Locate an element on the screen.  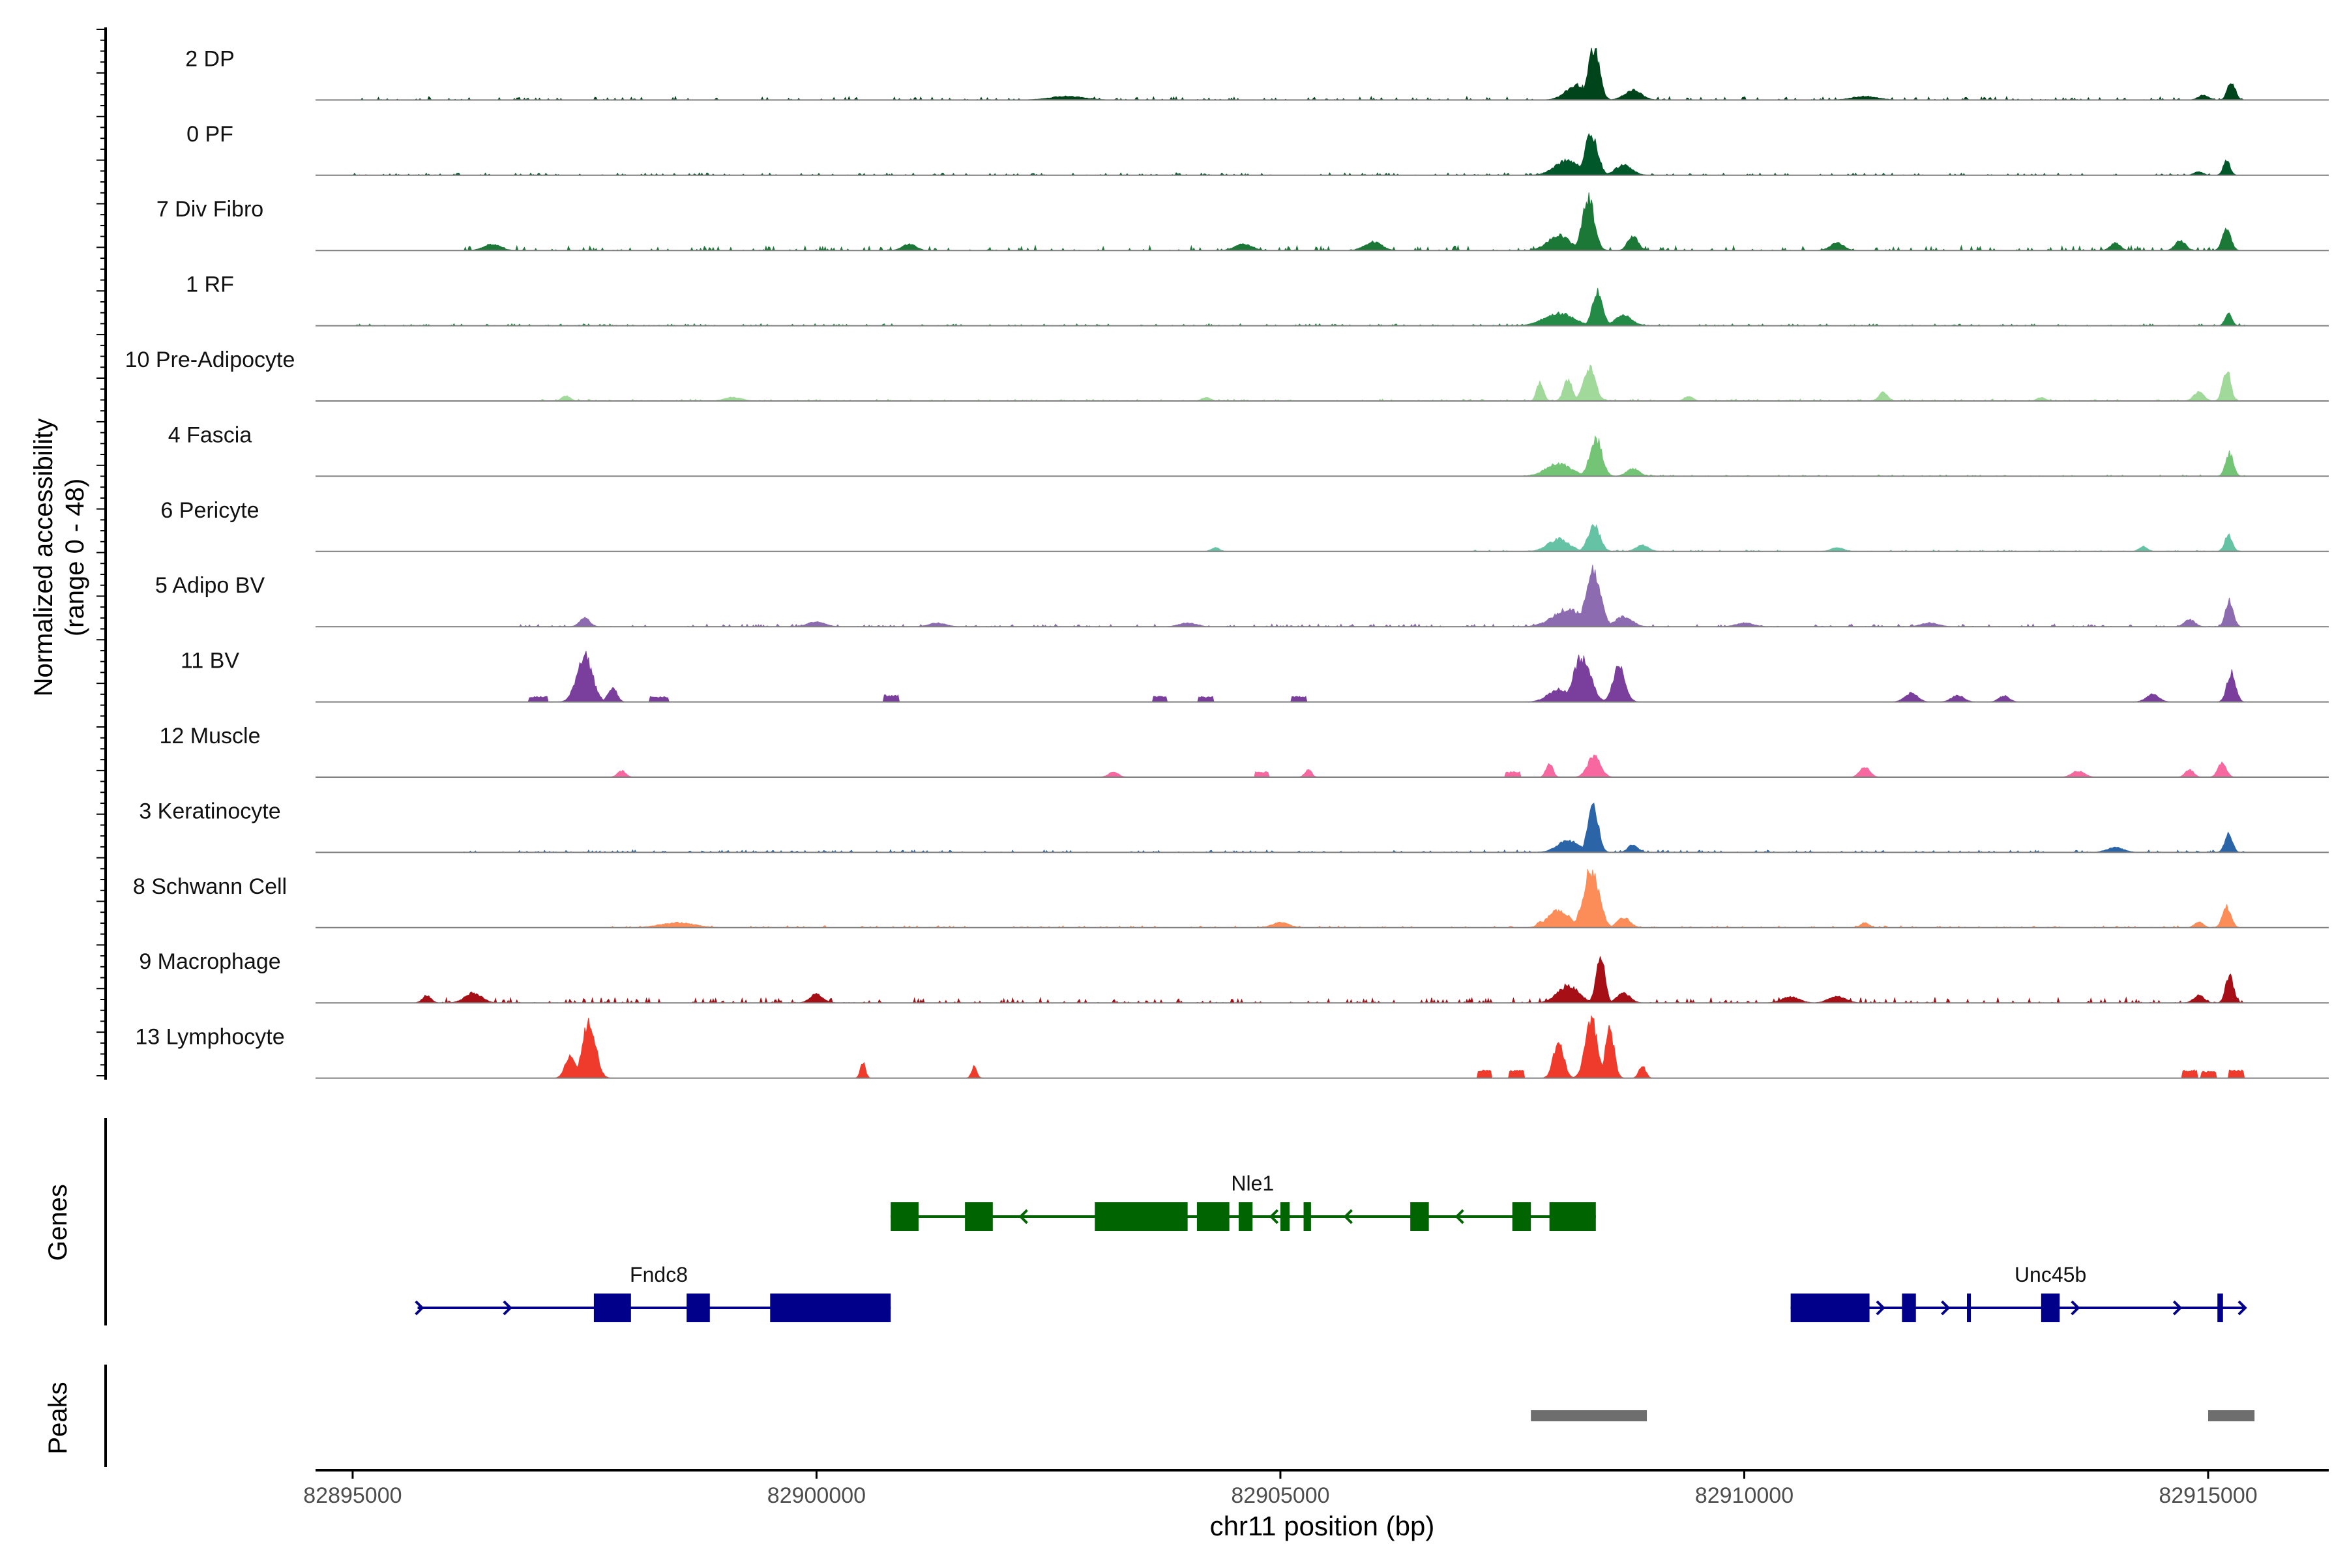
gene-unc45b: Unc45b is located at coordinates (2018, 1292).